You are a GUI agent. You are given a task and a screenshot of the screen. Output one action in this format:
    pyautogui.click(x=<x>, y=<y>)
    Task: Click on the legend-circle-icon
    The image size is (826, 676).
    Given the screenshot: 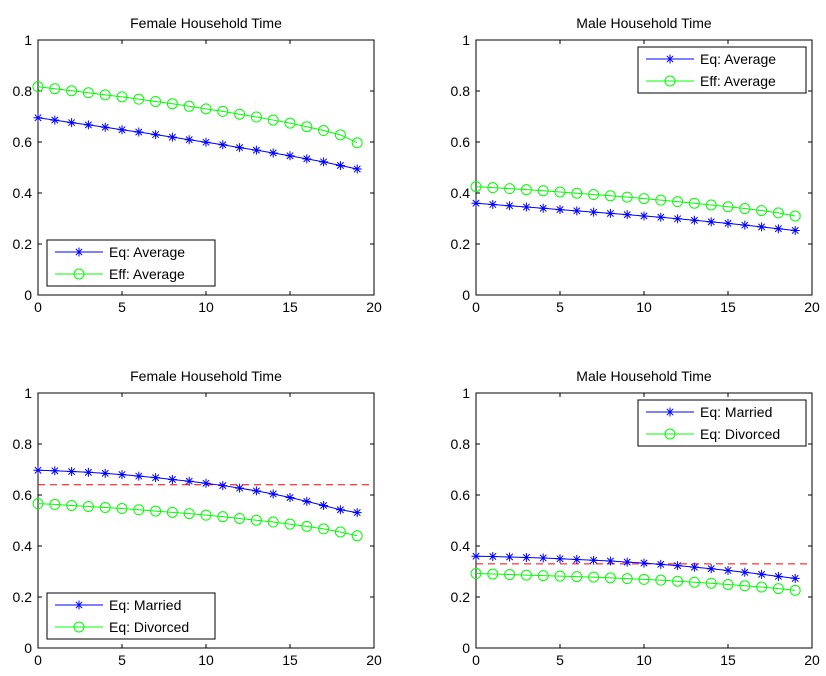 What is the action you would take?
    pyautogui.click(x=670, y=81)
    